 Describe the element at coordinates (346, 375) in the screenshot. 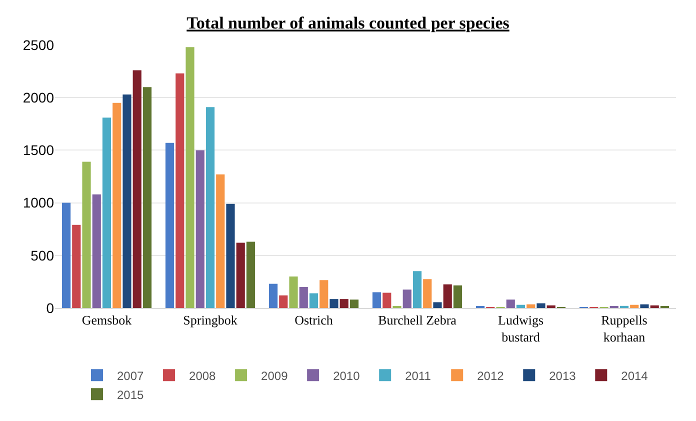

I see `legend-label: 2010` at that location.